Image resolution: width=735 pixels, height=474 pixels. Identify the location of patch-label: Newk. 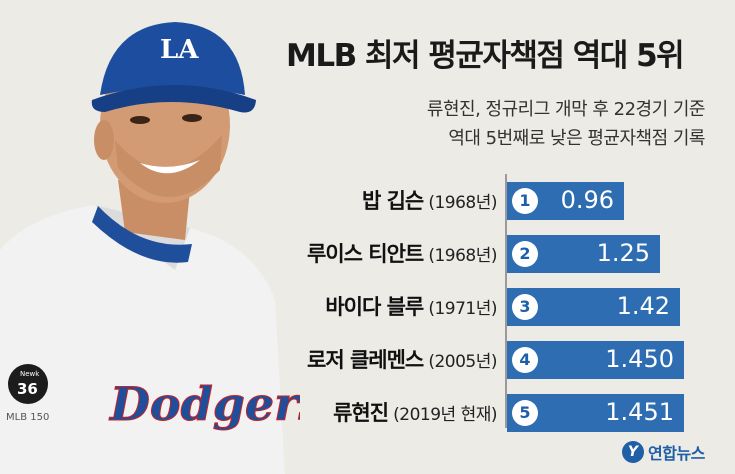
(30, 374).